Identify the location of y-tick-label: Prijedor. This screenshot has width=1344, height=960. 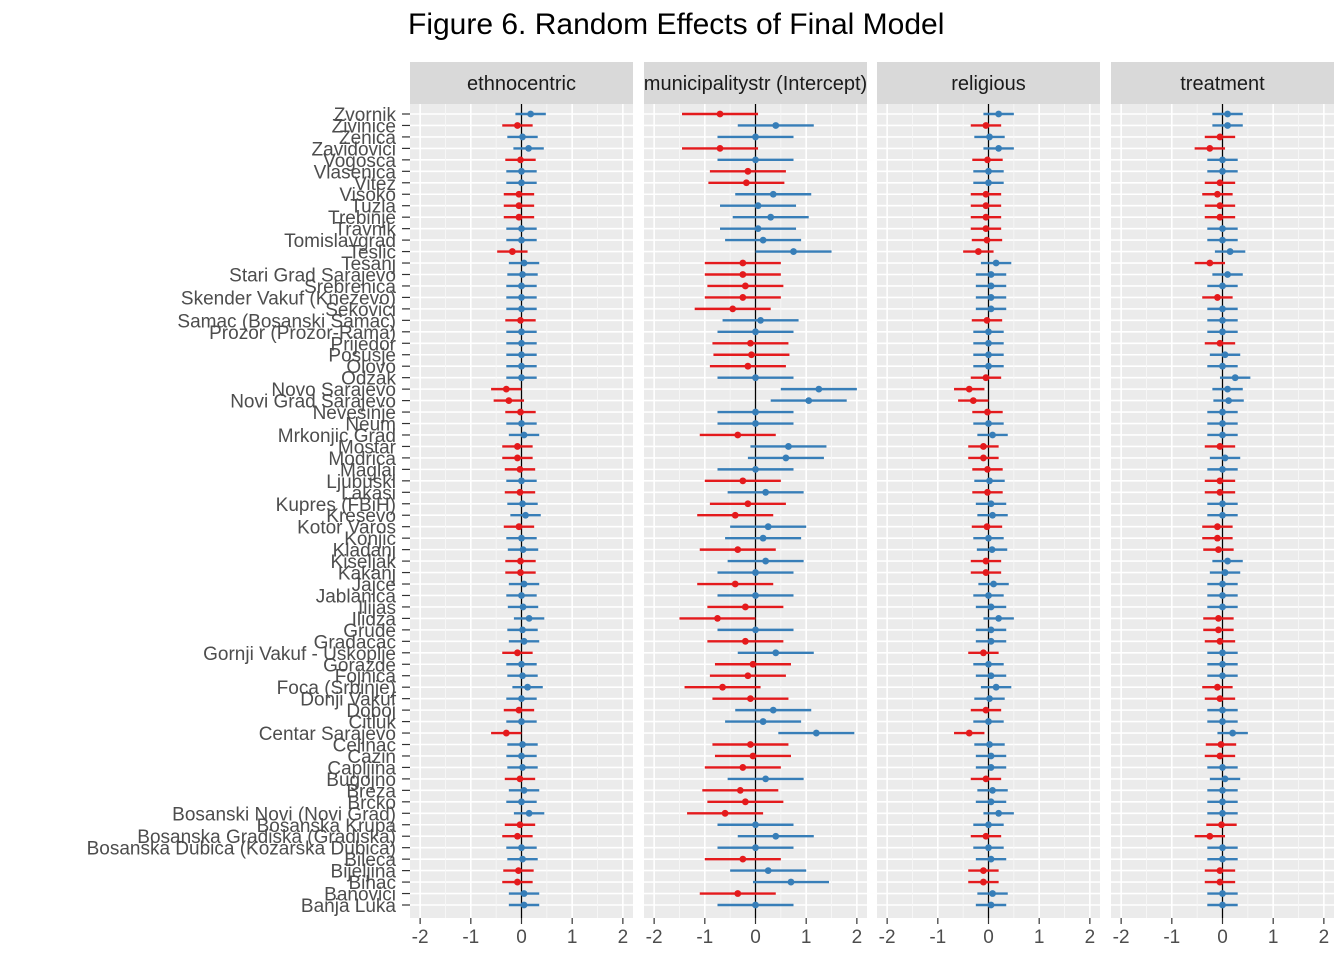
(364, 344).